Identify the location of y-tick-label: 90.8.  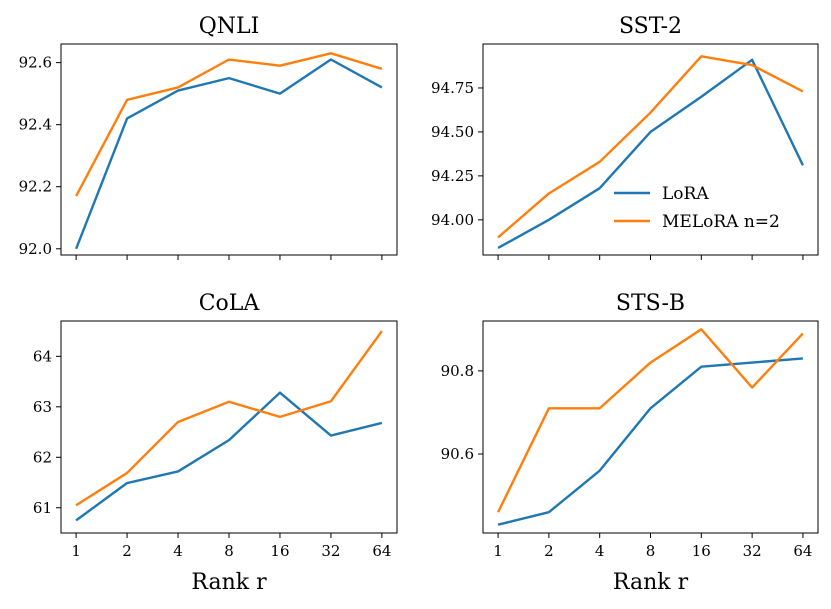
(457, 371).